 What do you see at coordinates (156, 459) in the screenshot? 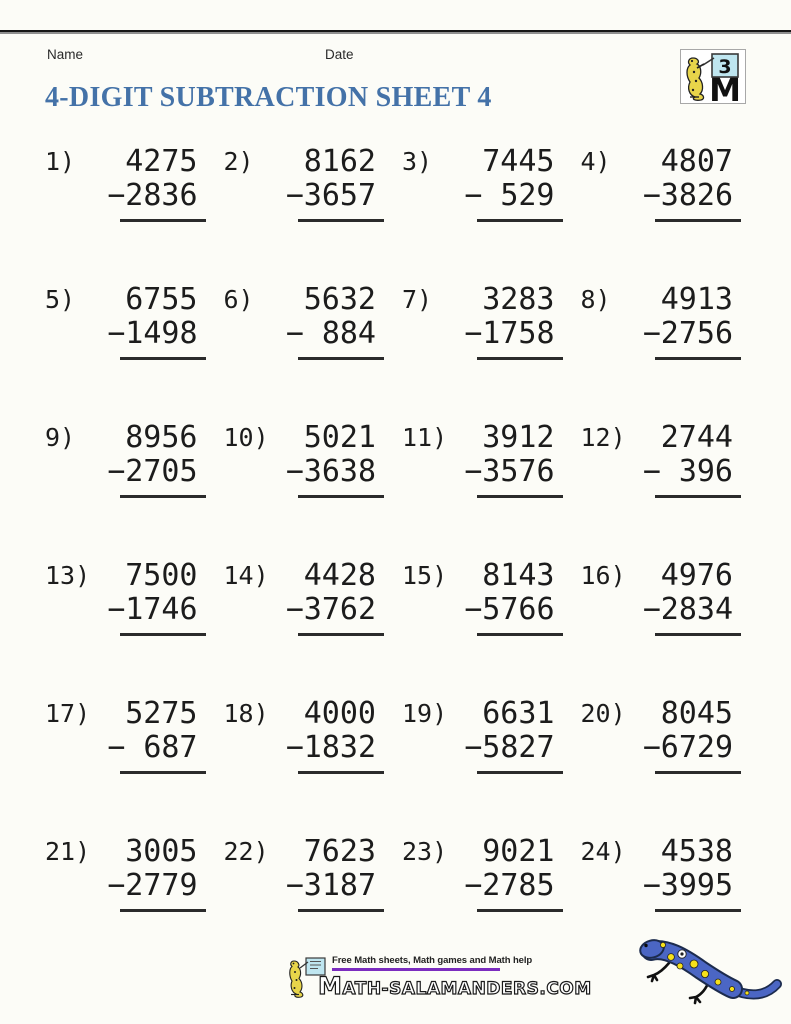
I see `subtraction-problem: 8956 −2705` at bounding box center [156, 459].